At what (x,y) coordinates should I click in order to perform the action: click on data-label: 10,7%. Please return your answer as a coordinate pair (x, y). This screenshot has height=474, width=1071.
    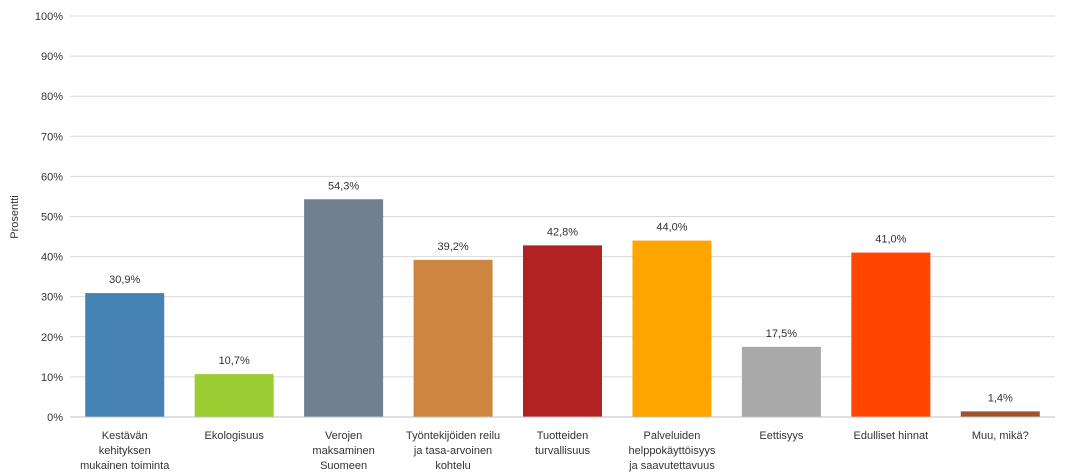
    Looking at the image, I should click on (234, 361).